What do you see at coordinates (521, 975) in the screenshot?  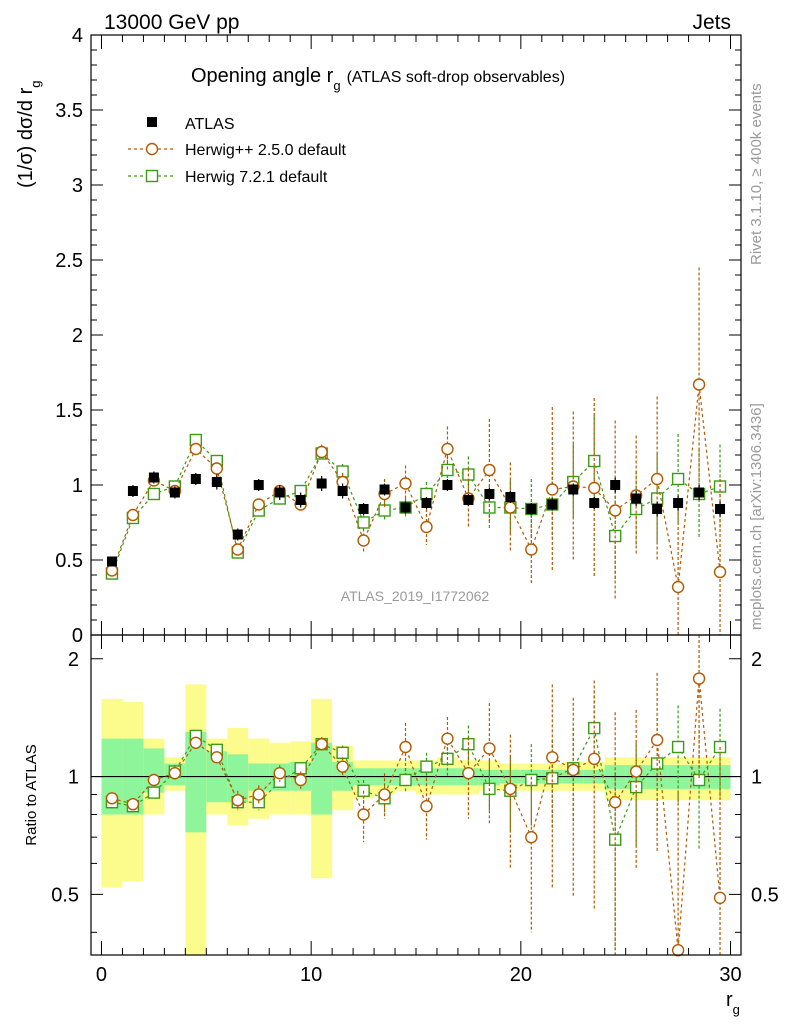 I see `x-tick-label: 20` at bounding box center [521, 975].